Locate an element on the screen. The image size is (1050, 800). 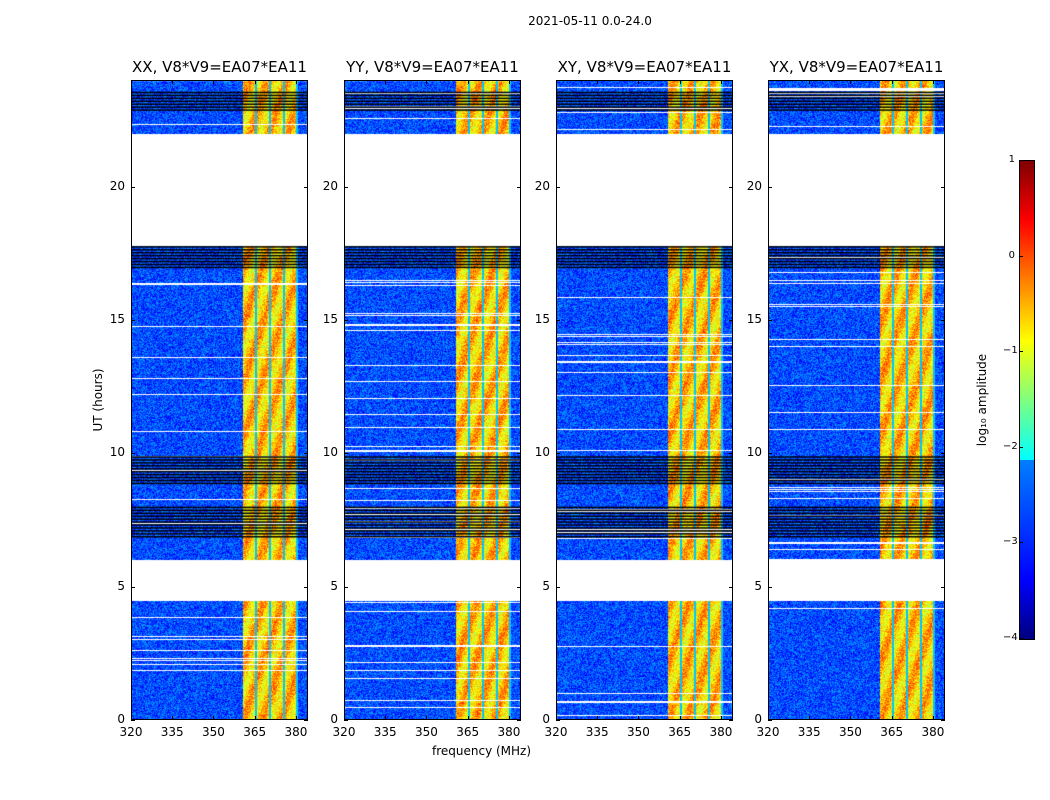
colorbar-tick-label: −1 is located at coordinates (1010, 351).